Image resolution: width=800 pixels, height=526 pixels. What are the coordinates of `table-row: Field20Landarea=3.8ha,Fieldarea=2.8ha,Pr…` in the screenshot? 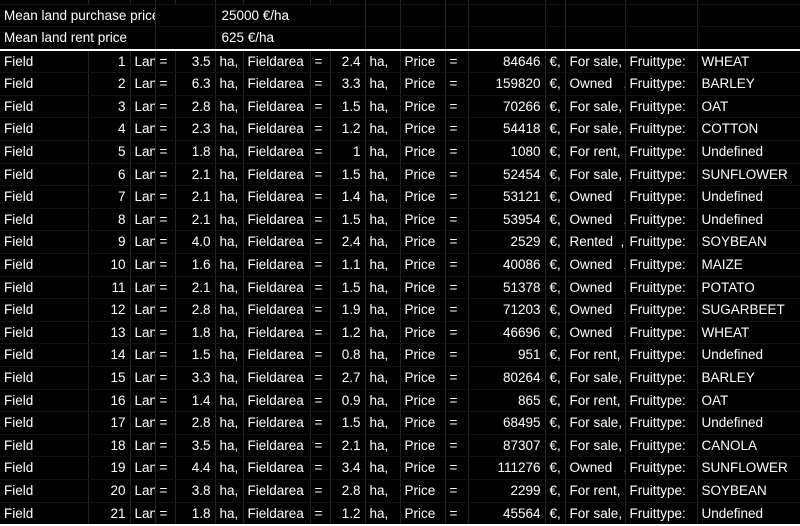 It's located at (400, 491).